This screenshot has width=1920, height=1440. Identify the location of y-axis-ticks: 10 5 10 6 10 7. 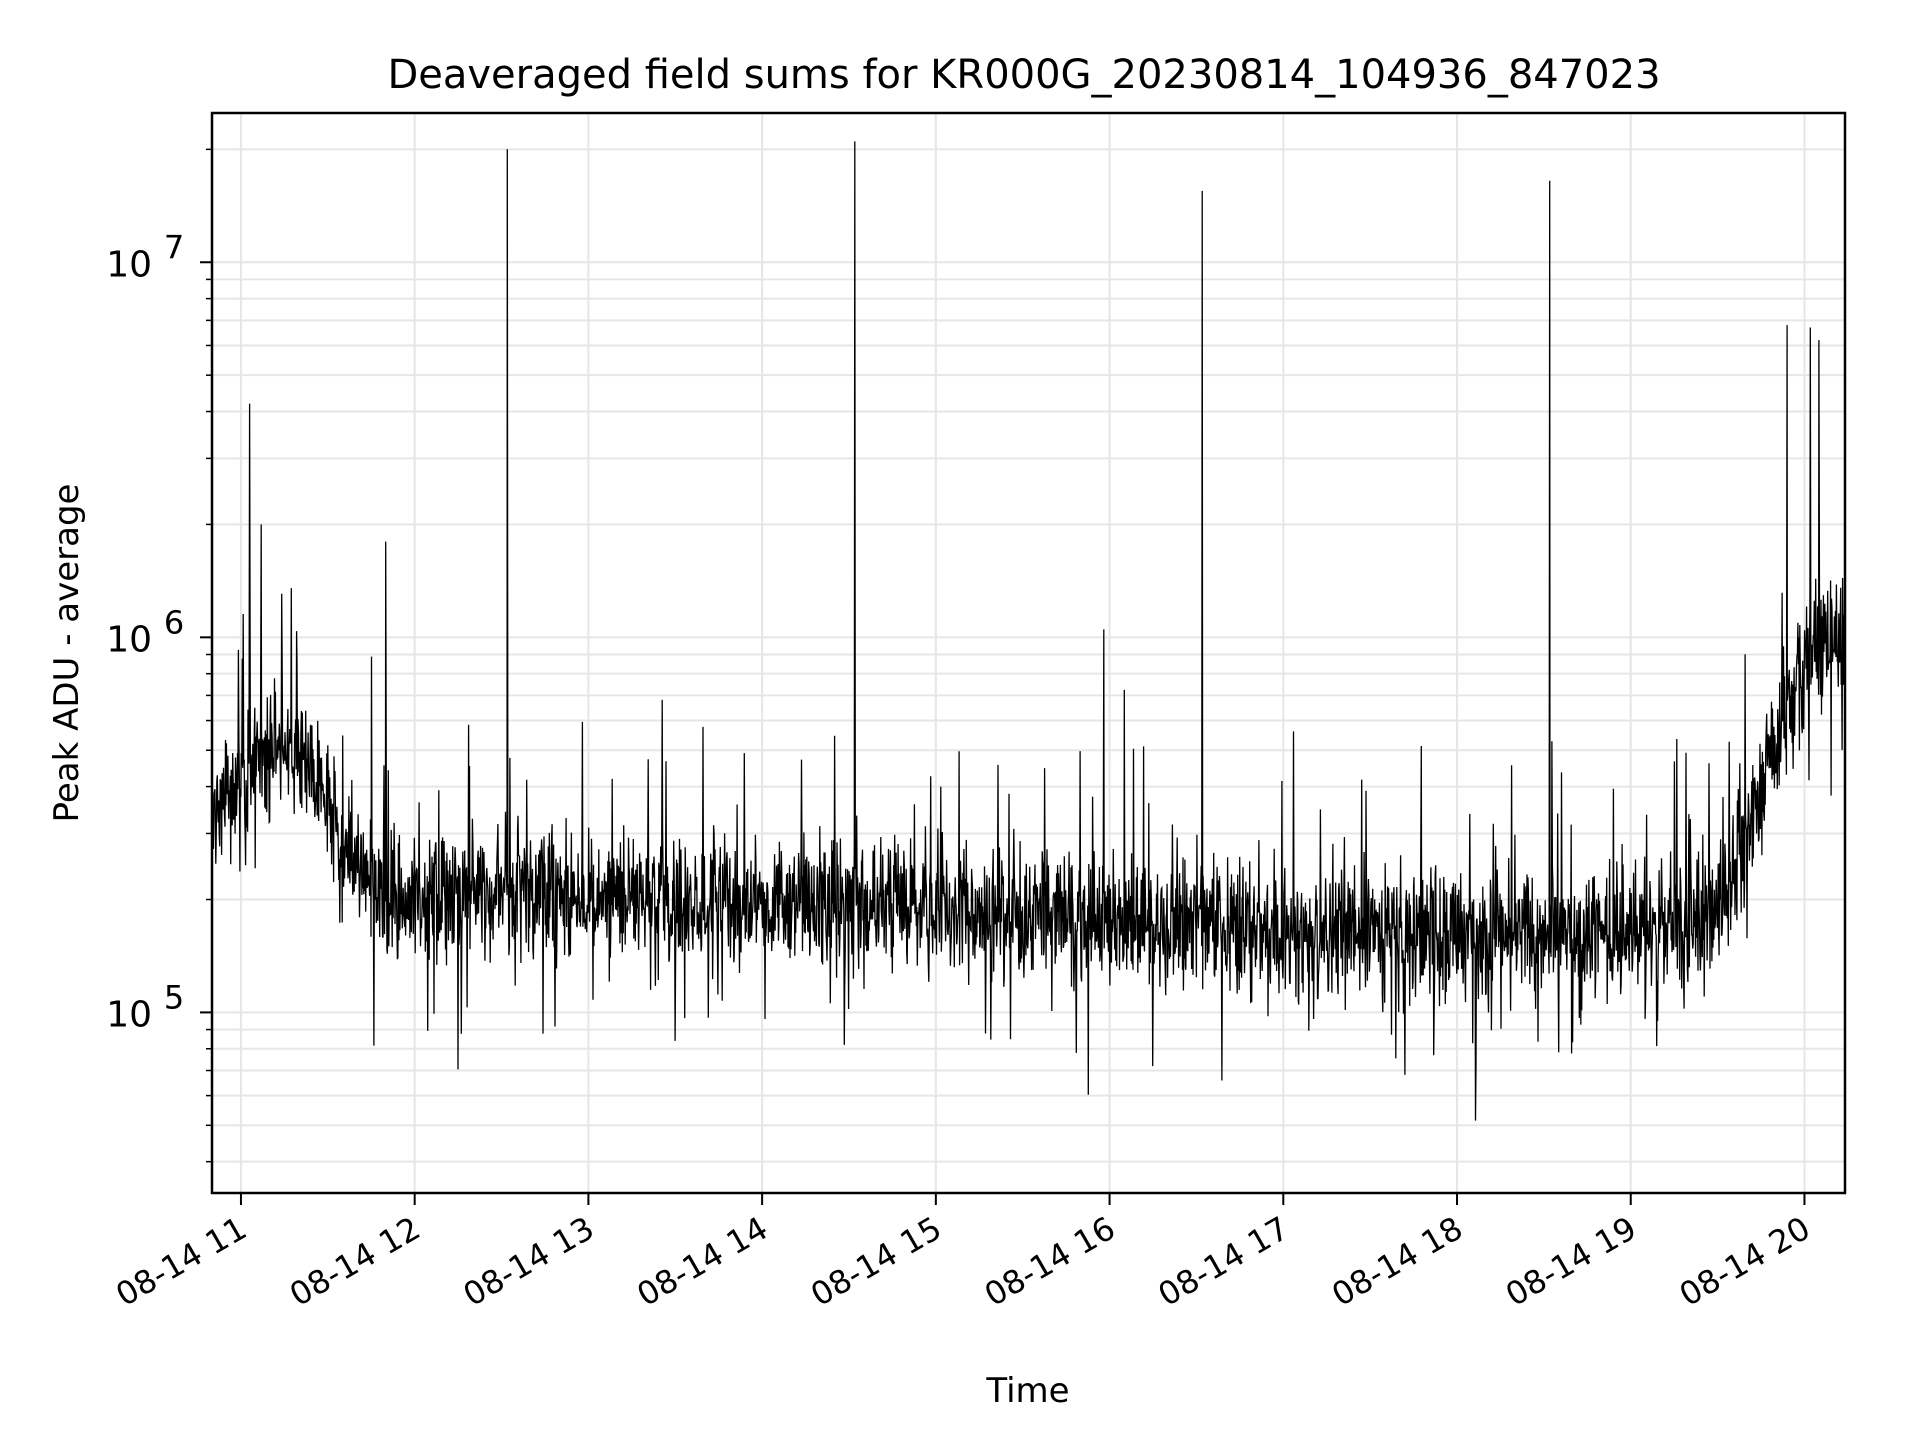
(159, 655).